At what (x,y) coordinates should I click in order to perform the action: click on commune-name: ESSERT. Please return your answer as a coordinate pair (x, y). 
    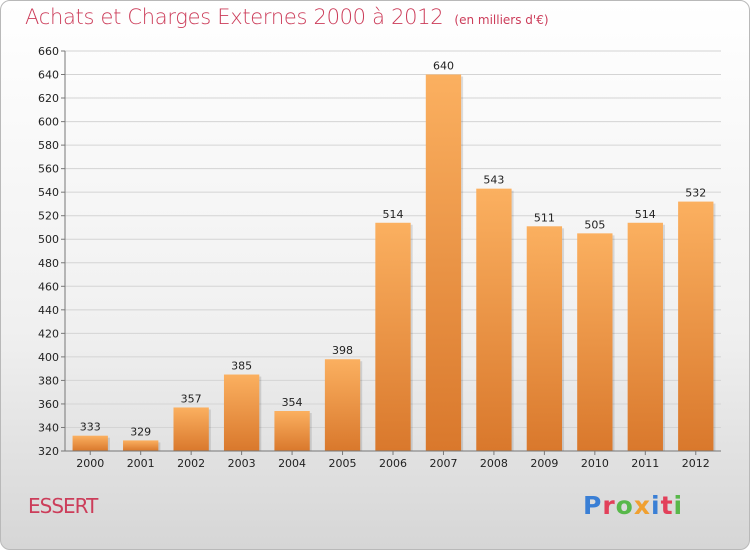
    Looking at the image, I should click on (63, 506).